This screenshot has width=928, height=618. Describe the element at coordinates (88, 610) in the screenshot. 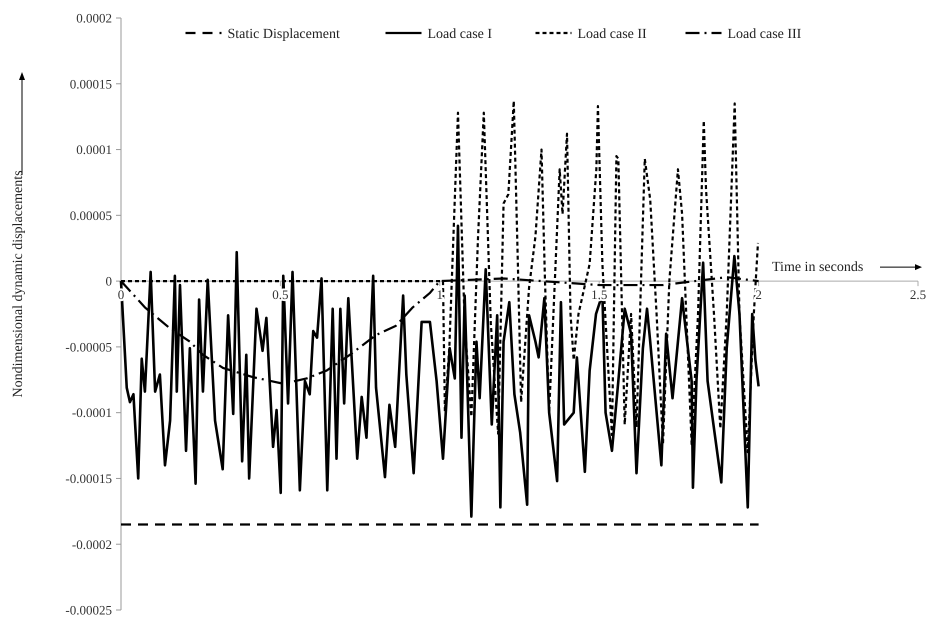

I see `y-tick-label: -0.00025` at that location.